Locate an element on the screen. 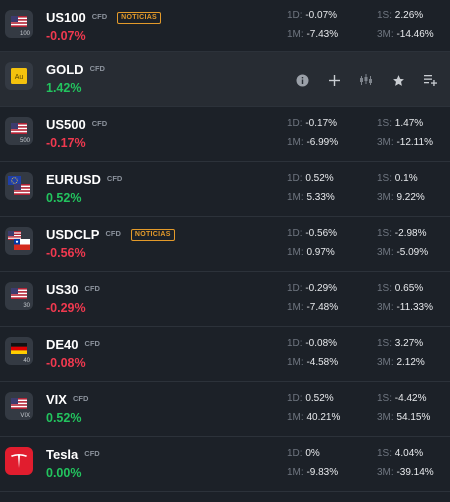 The width and height of the screenshot is (450, 502). add-to-list-icon is located at coordinates (430, 80).